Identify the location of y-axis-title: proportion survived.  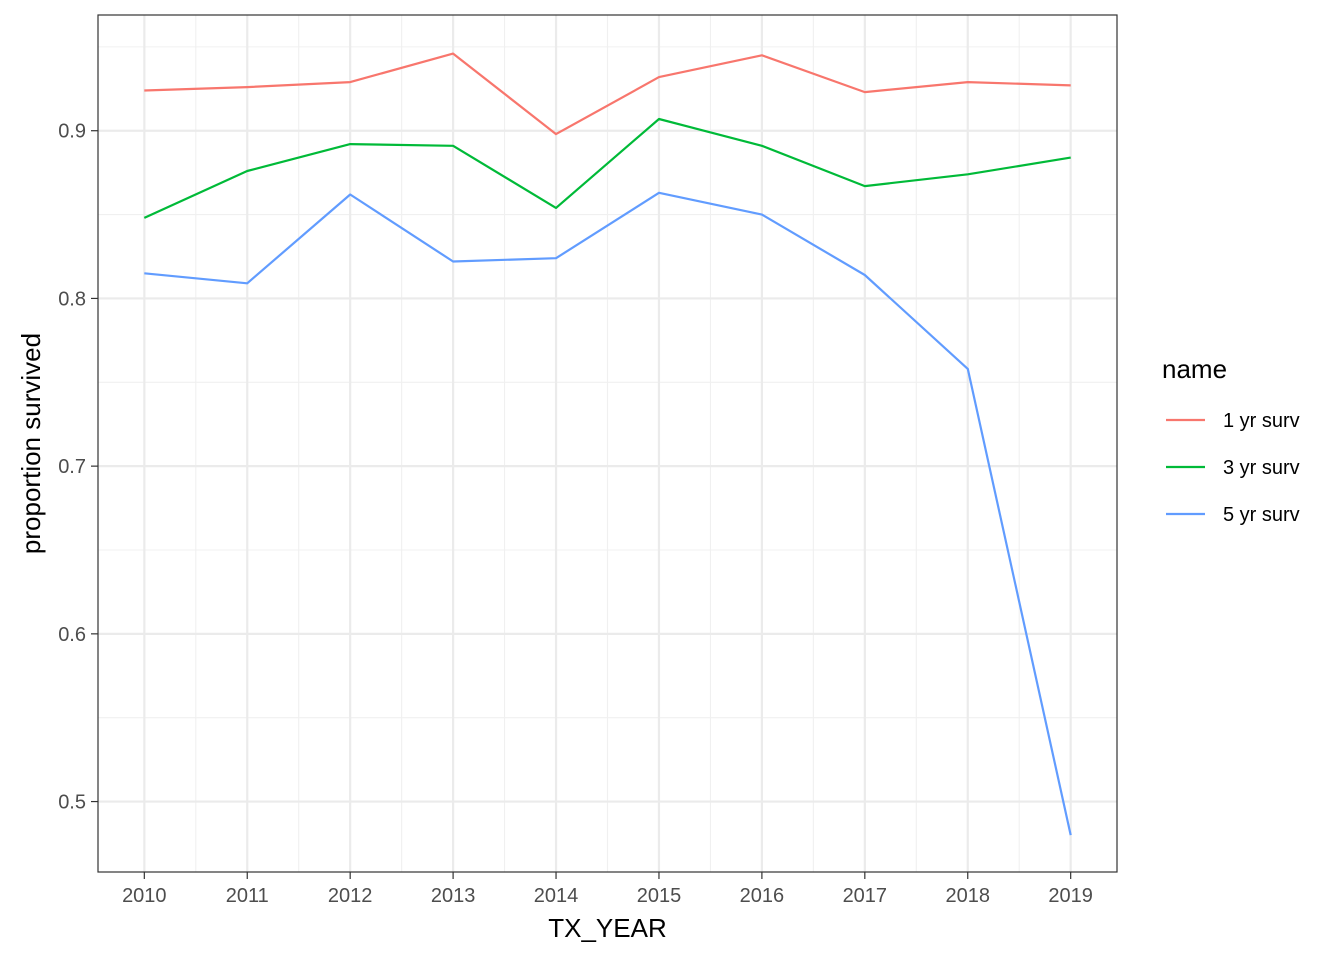
(31, 443).